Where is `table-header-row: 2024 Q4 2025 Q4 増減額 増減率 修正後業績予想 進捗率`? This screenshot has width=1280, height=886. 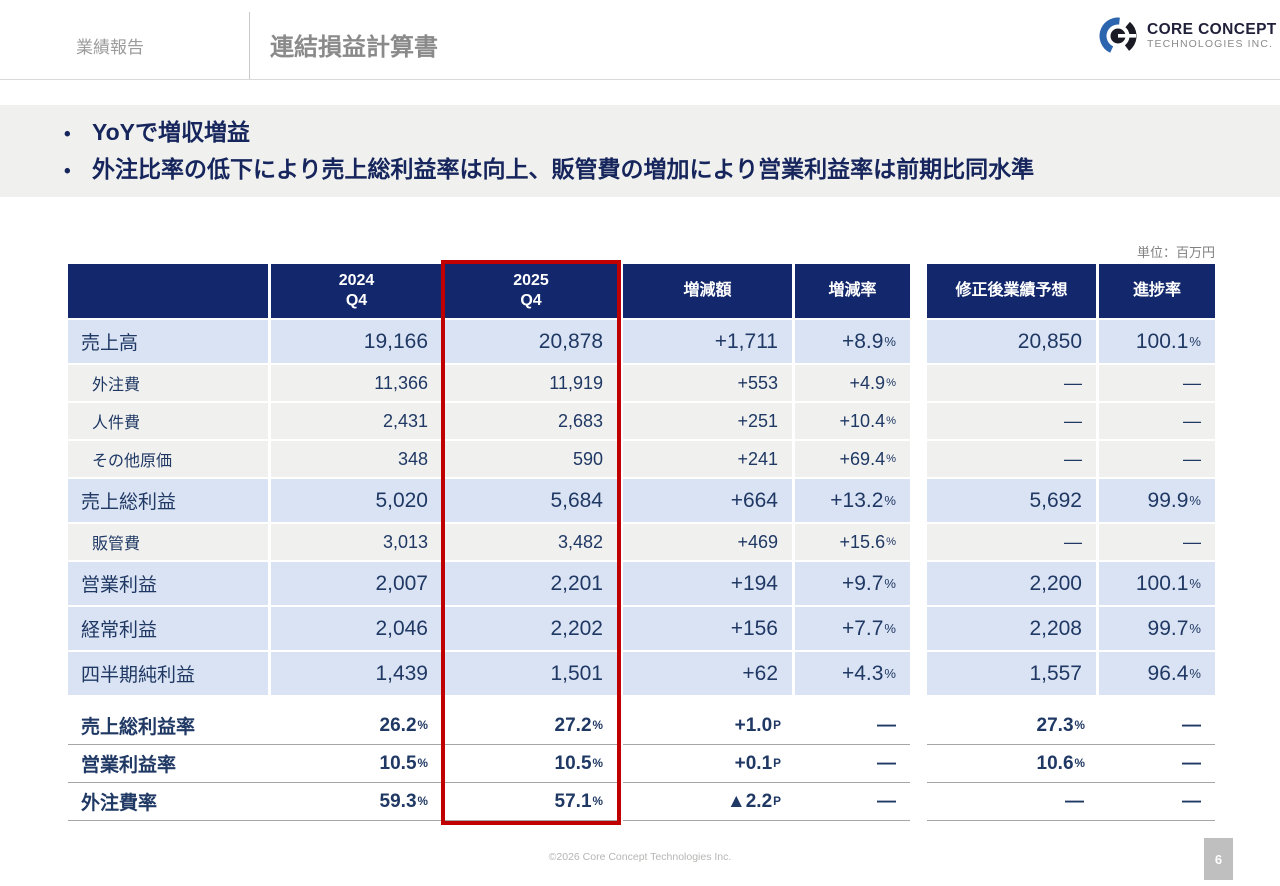 table-header-row: 2024 Q4 2025 Q4 増減額 増減率 修正後業績予想 進捗率 is located at coordinates (641, 291).